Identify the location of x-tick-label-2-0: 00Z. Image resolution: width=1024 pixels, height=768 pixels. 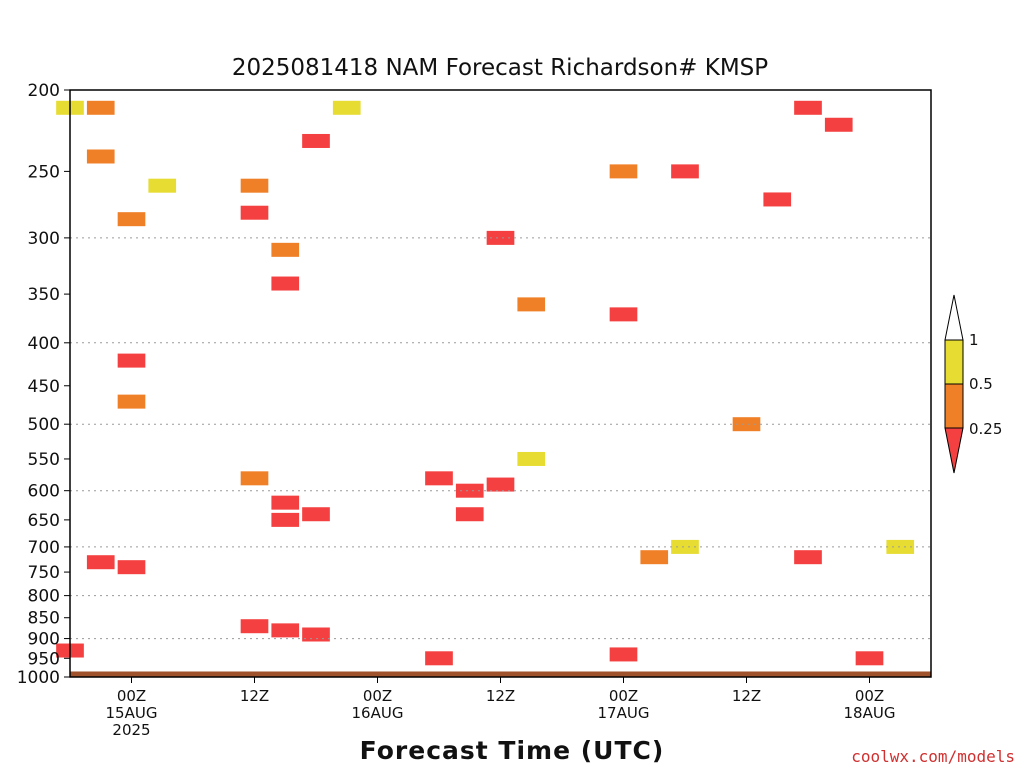
(377, 696).